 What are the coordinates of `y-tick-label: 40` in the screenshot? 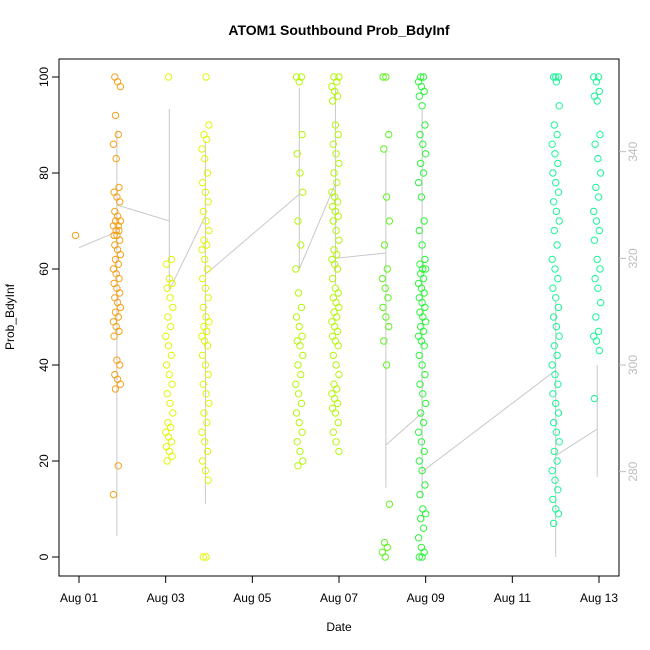 It's located at (44, 365).